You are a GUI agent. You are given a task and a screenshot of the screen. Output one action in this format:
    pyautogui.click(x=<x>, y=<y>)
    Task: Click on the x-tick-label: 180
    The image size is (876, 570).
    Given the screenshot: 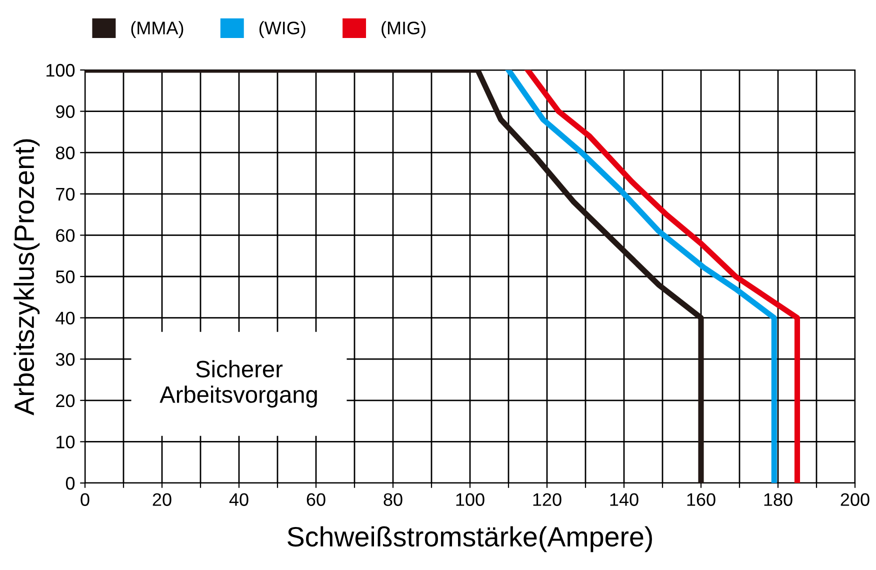 What is the action you would take?
    pyautogui.click(x=778, y=499)
    